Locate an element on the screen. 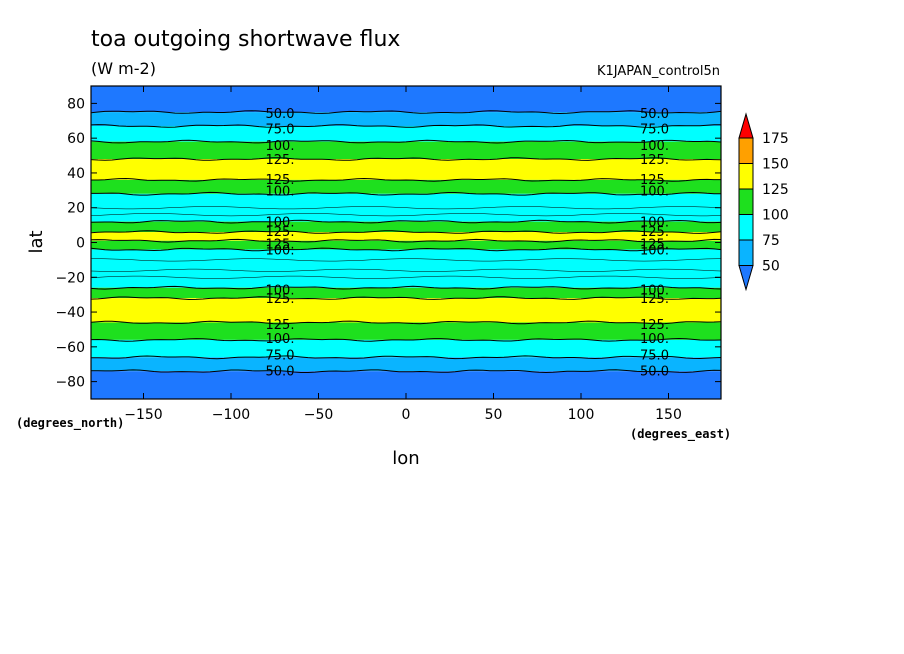  y-tick-label: 20 is located at coordinates (76, 209).